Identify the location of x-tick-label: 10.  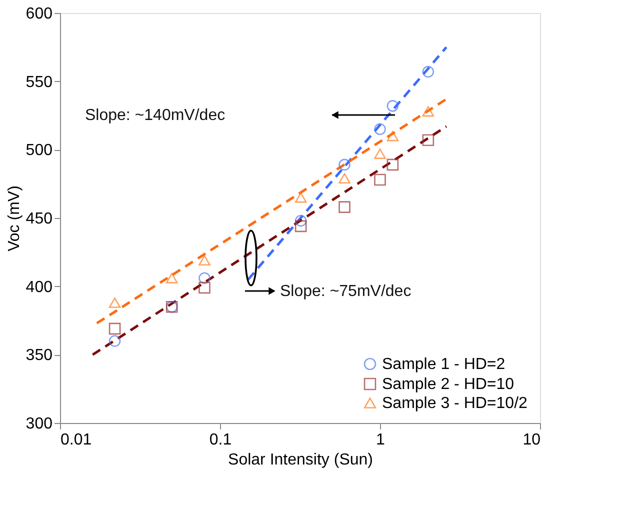
(531, 440).